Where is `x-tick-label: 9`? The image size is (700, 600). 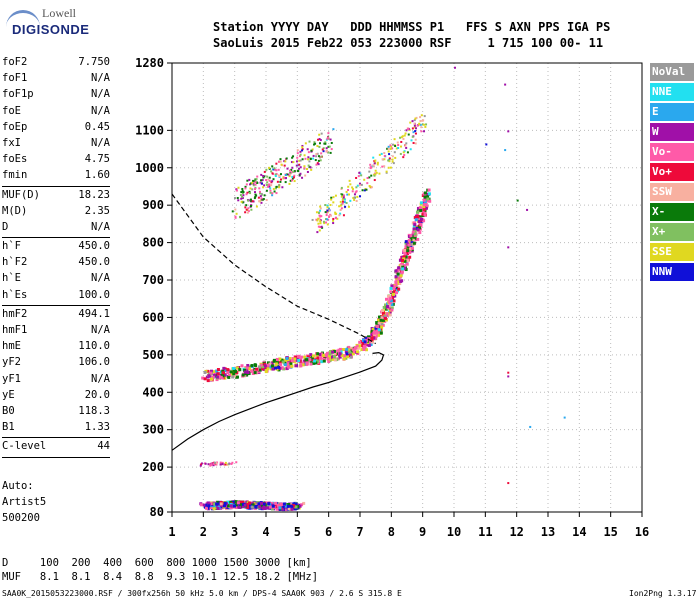
x-tick-label: 9 is located at coordinates (422, 532).